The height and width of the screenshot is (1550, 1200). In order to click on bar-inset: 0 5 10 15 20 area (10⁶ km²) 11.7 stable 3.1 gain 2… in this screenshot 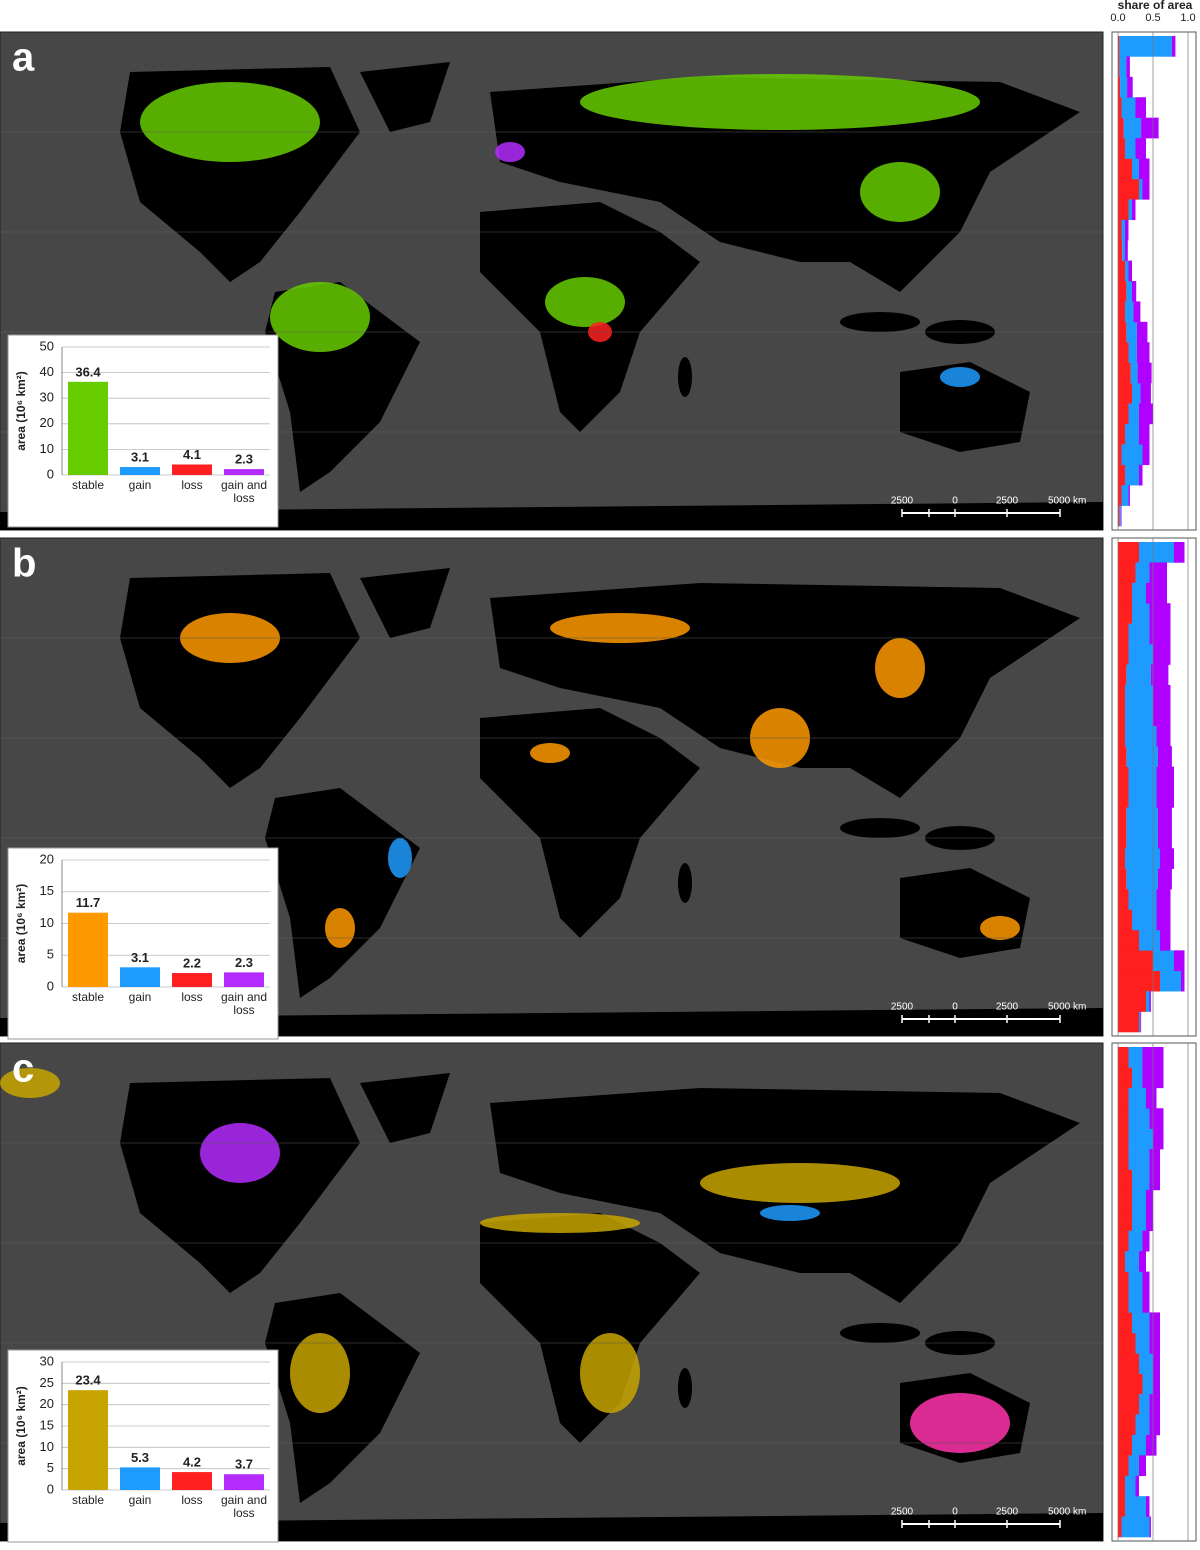, I will do `click(143, 943)`.